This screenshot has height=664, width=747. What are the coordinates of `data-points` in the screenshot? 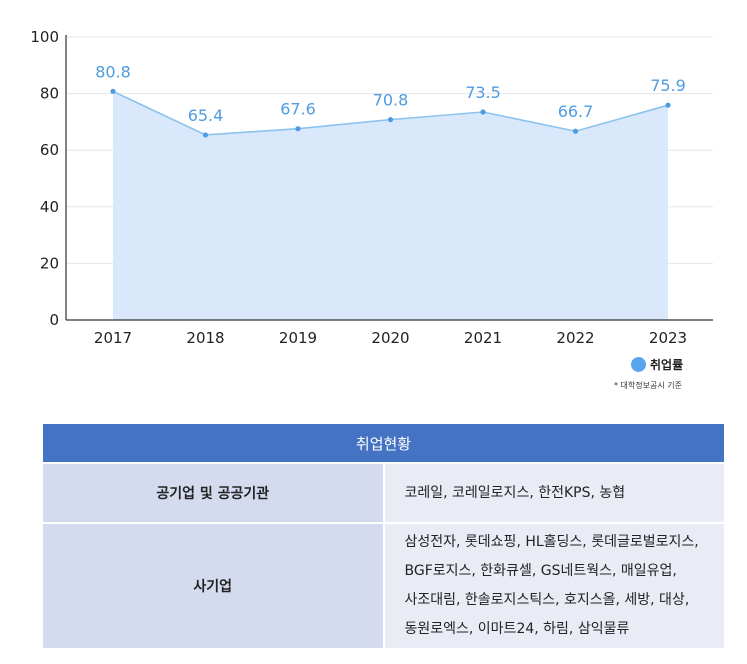 It's located at (390, 113).